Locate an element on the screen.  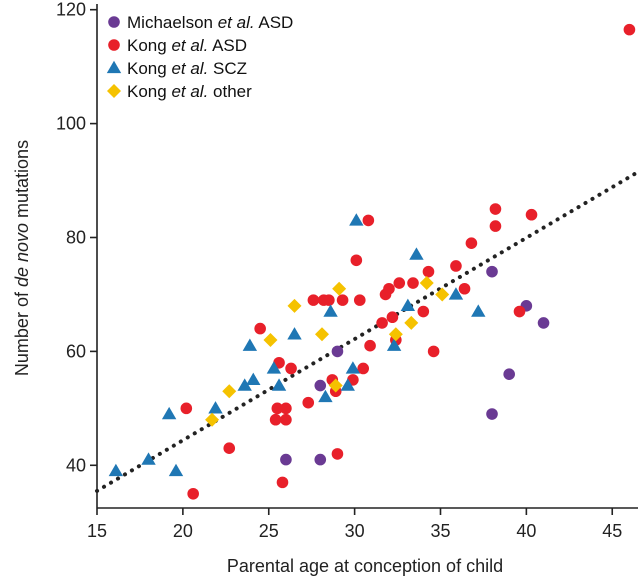
x-axis-title: Parental age at conception of child is located at coordinates (365, 566).